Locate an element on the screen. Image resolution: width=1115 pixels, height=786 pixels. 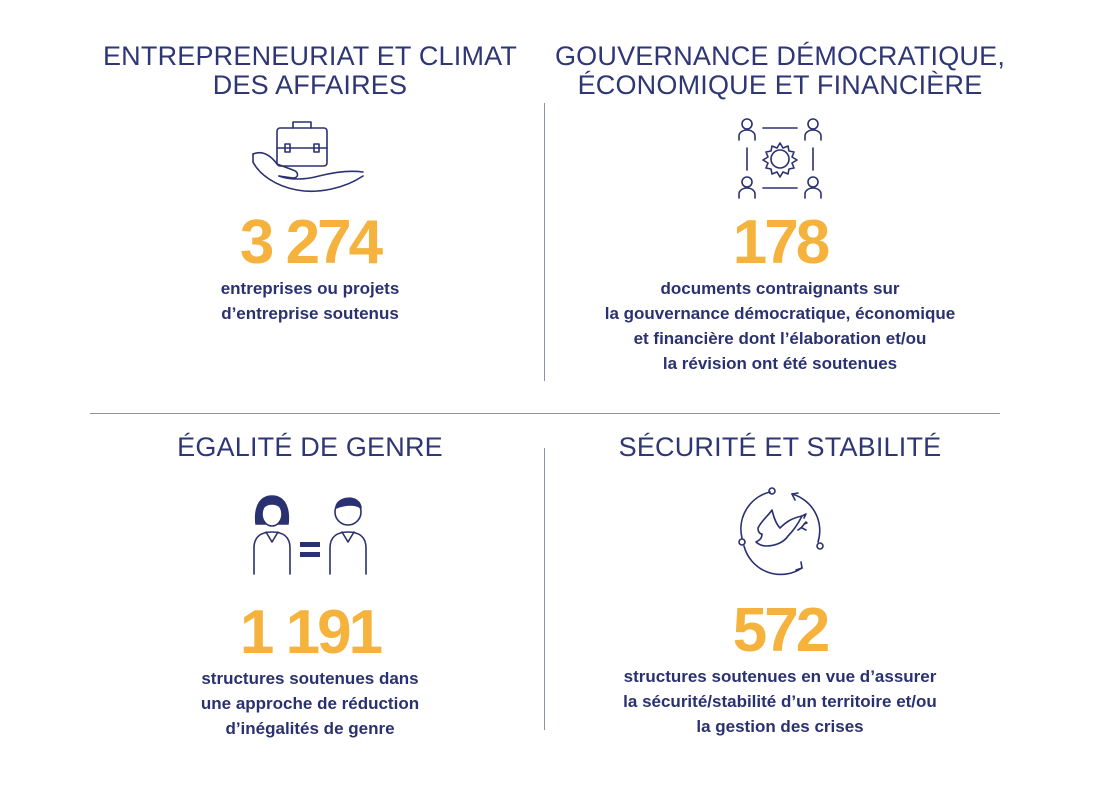
horizontal-divider is located at coordinates (545, 413).